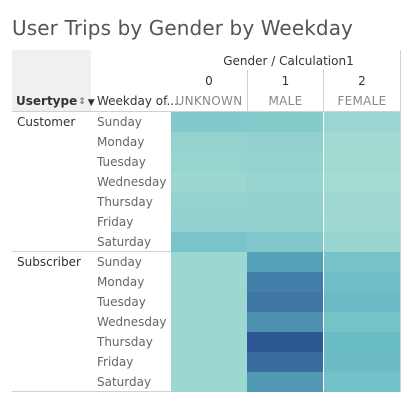 The image size is (406, 400). I want to click on heatmap-cell-customer-sunday-male, so click(285, 122).